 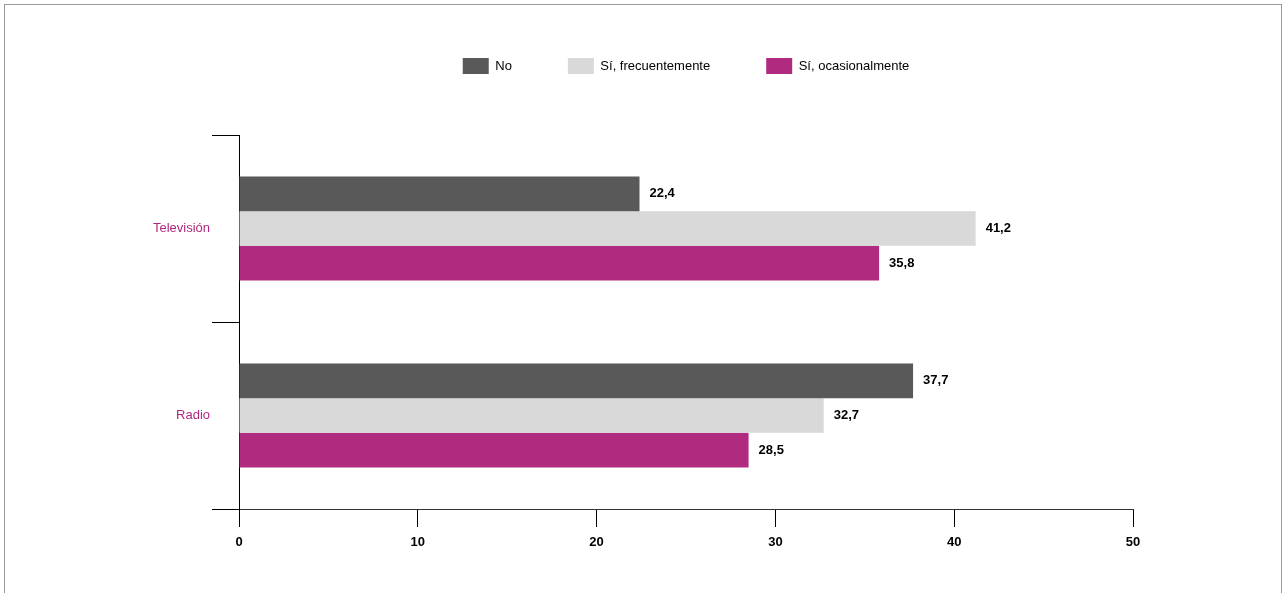 What do you see at coordinates (771, 449) in the screenshot?
I see `data-label: 28,5` at bounding box center [771, 449].